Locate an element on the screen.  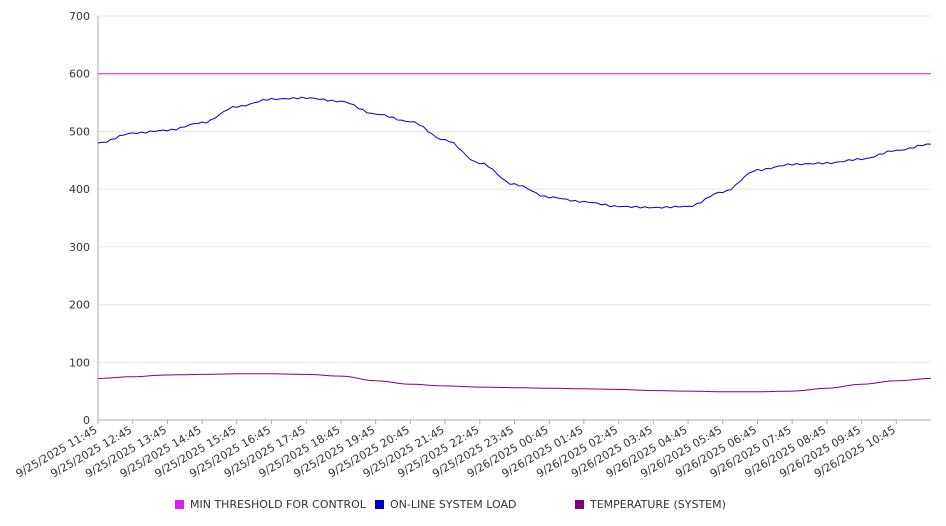
legend-label-temperature: TEMPERATURE (SYSTEM) is located at coordinates (658, 504).